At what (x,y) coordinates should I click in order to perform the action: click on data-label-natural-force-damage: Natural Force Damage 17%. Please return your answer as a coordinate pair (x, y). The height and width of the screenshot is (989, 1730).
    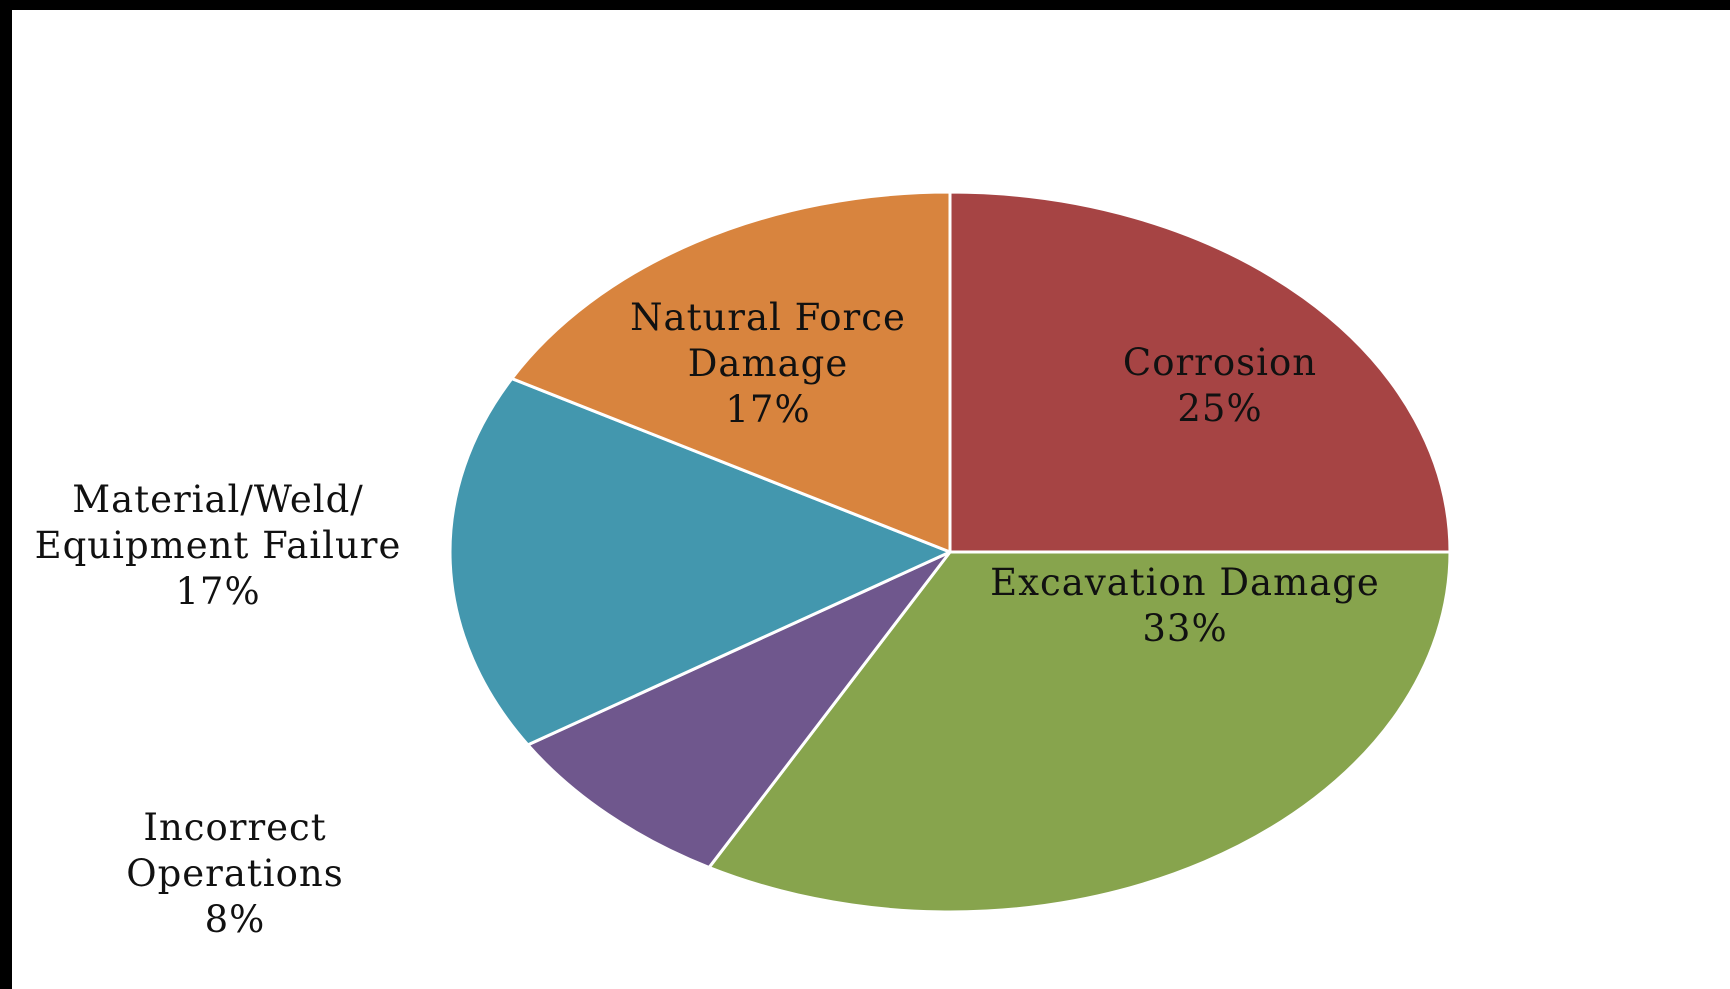
    Looking at the image, I should click on (768, 363).